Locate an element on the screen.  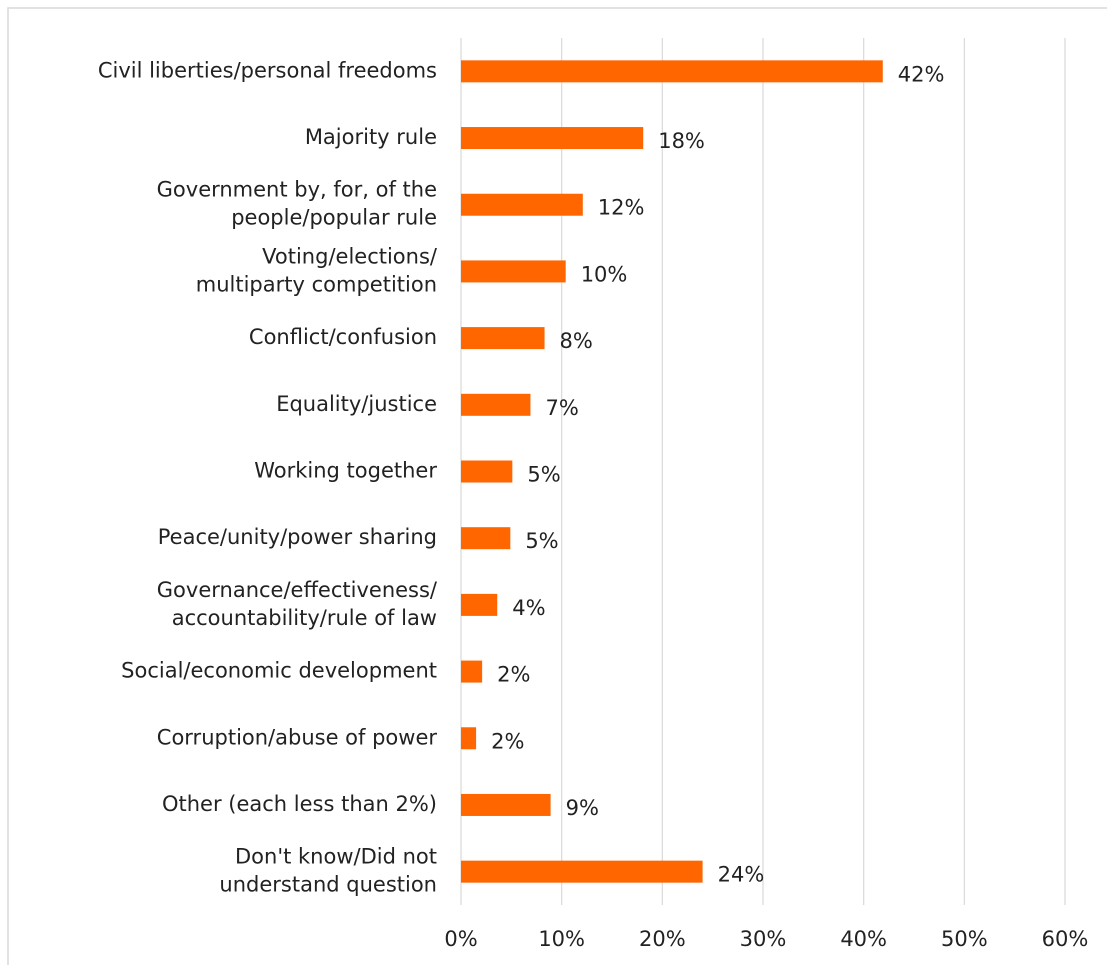
data-label: 7% is located at coordinates (561, 408).